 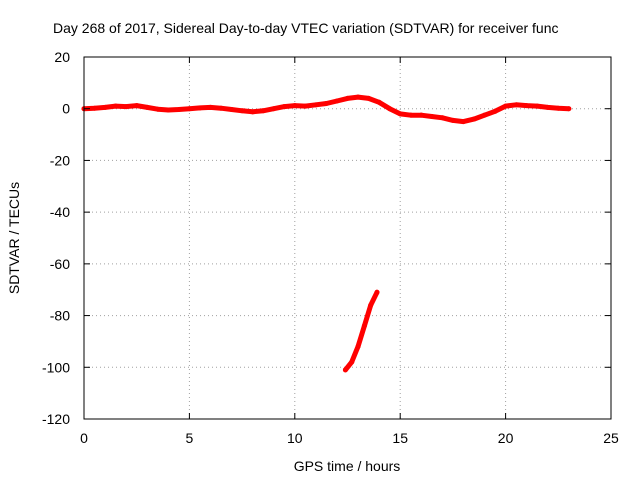 What do you see at coordinates (66, 109) in the screenshot?
I see `y-tick-label: 0` at bounding box center [66, 109].